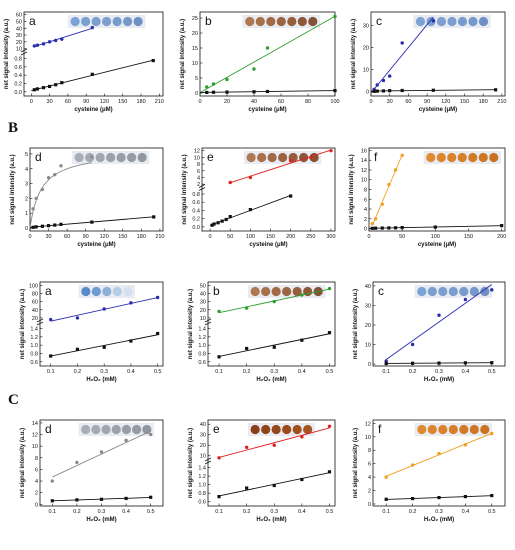 This screenshot has width=515, height=550. I want to click on panel-letter: d, so click(48, 429).